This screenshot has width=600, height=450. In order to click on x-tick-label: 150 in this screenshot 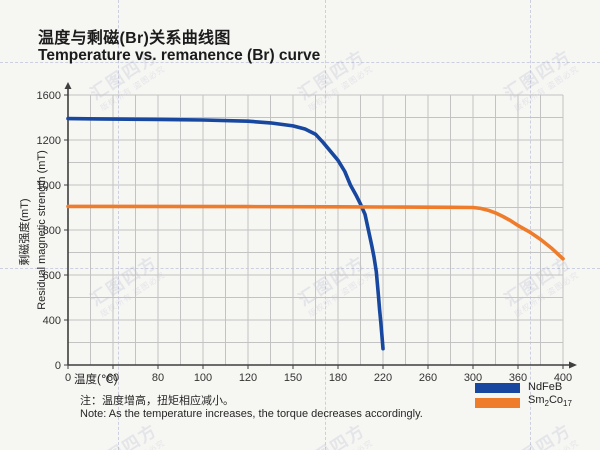, I will do `click(293, 378)`.